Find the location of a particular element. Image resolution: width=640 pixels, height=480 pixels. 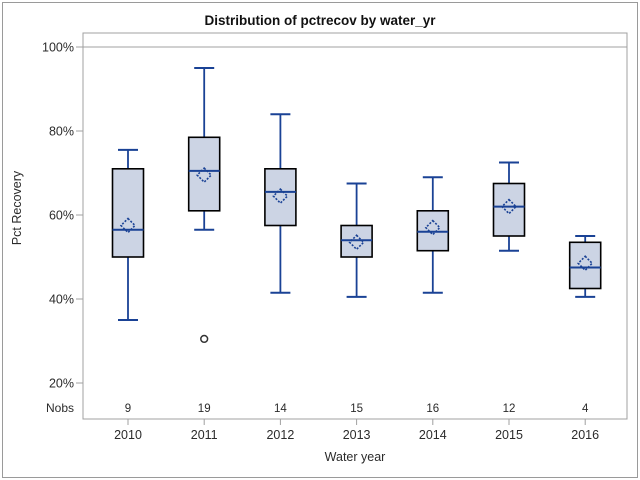

x-tick-label: 2015 is located at coordinates (509, 435).